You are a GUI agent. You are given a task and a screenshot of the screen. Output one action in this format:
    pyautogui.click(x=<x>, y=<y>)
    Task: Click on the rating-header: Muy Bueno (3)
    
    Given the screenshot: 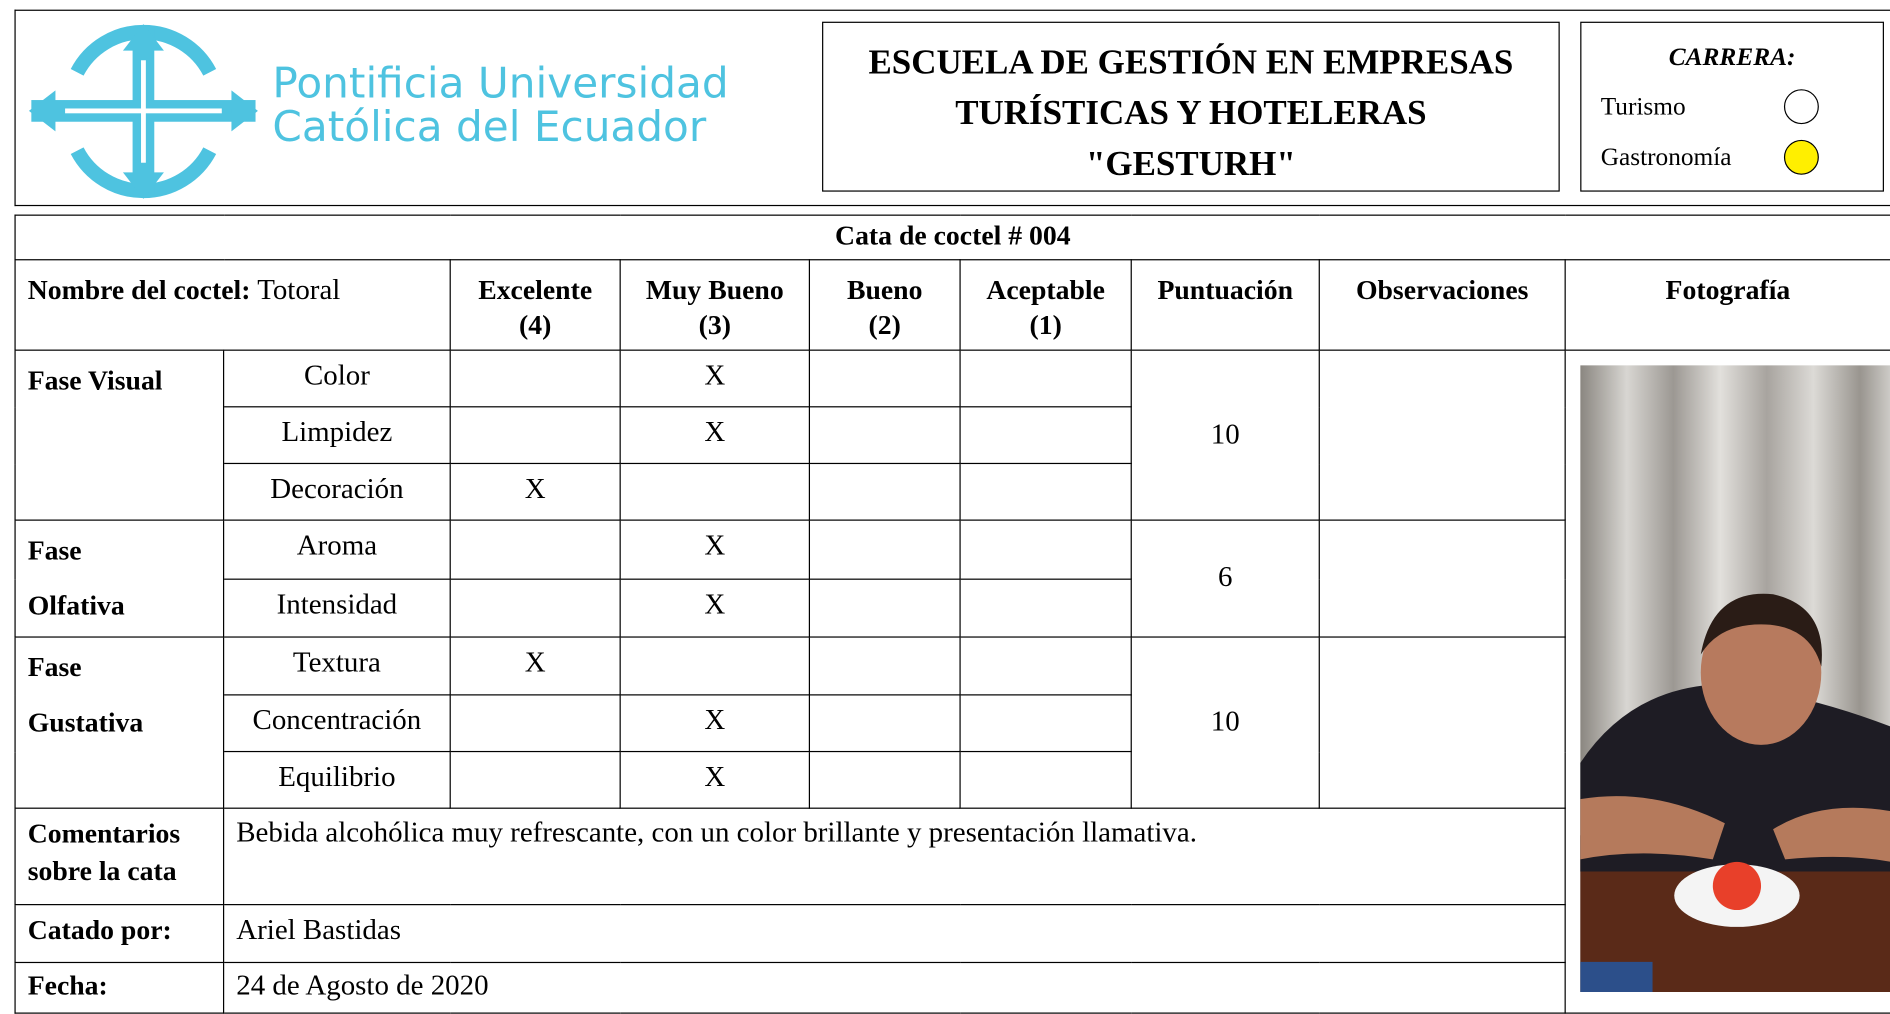 What is the action you would take?
    pyautogui.click(x=715, y=305)
    